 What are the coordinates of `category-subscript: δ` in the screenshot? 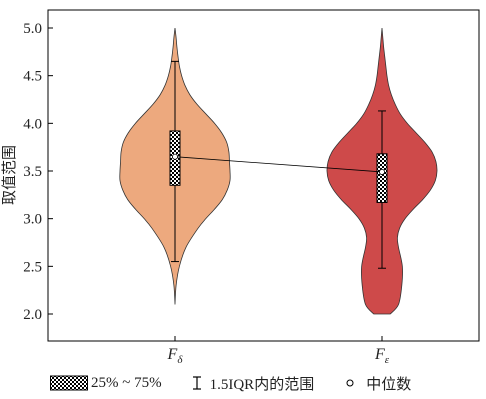 It's located at (180, 360).